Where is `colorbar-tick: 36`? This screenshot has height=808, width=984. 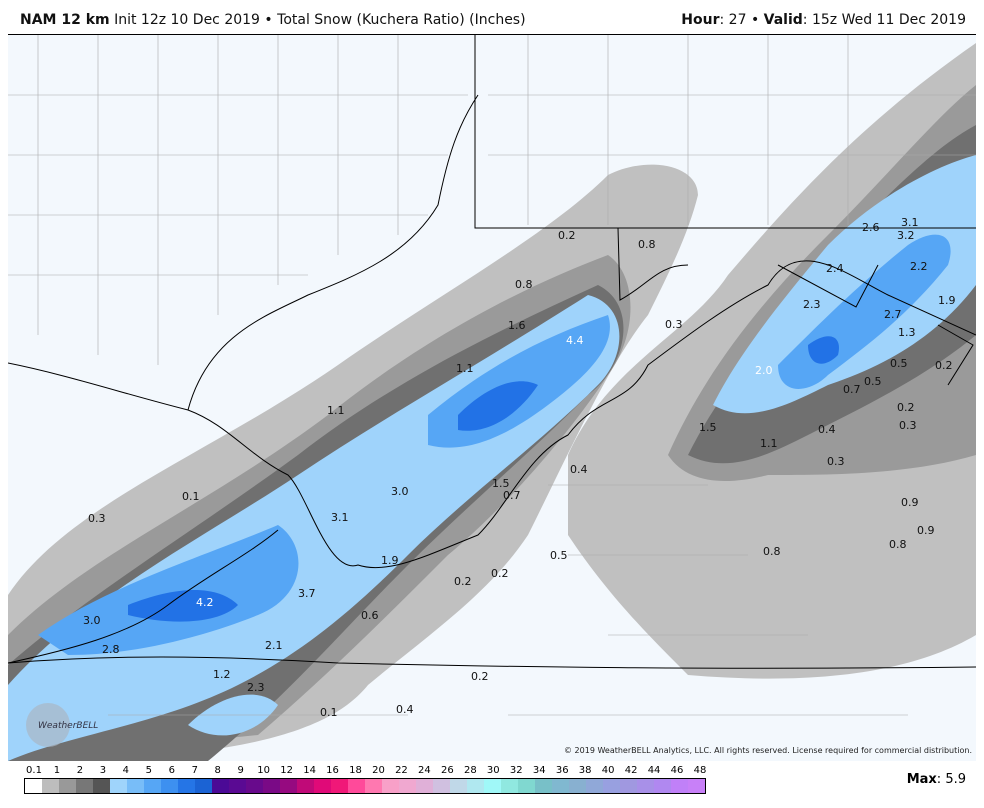 colorbar-tick: 36 is located at coordinates (562, 770).